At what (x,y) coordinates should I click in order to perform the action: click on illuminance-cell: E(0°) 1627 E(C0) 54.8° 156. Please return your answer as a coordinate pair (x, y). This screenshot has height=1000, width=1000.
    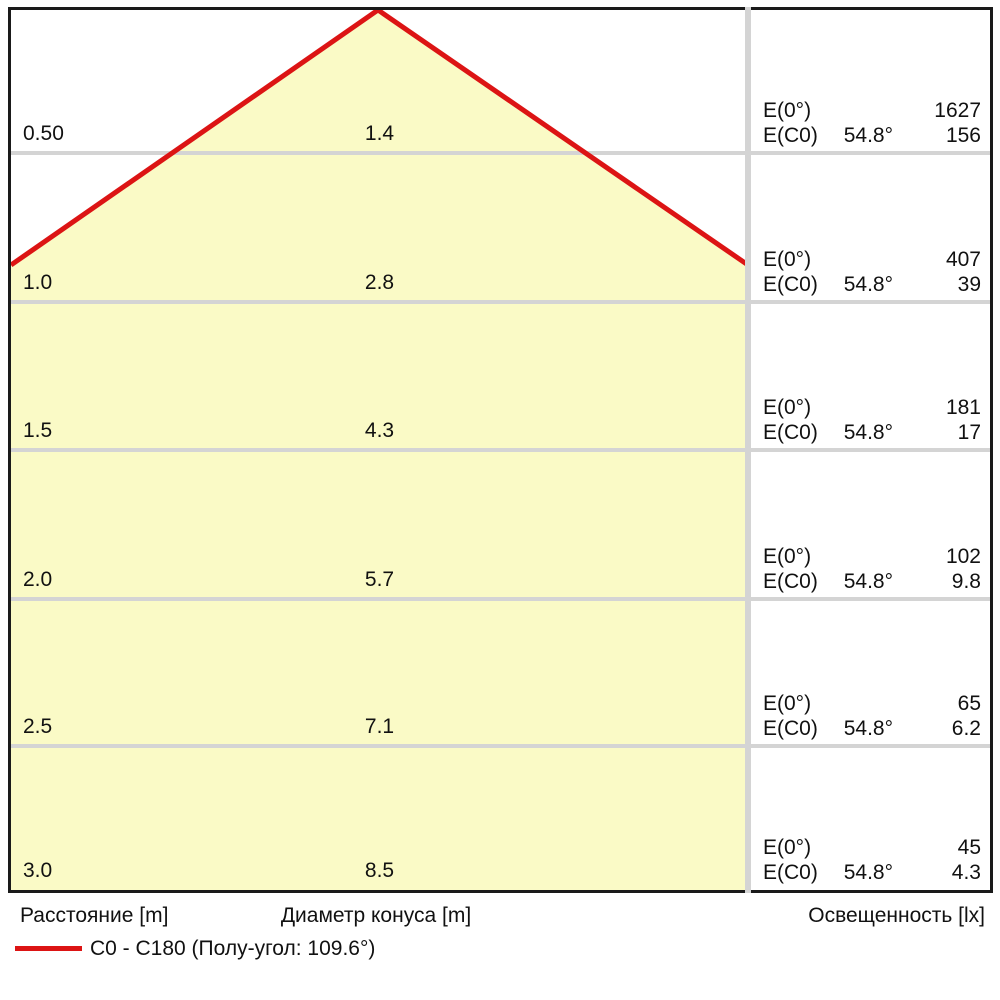
    Looking at the image, I should click on (867, 123).